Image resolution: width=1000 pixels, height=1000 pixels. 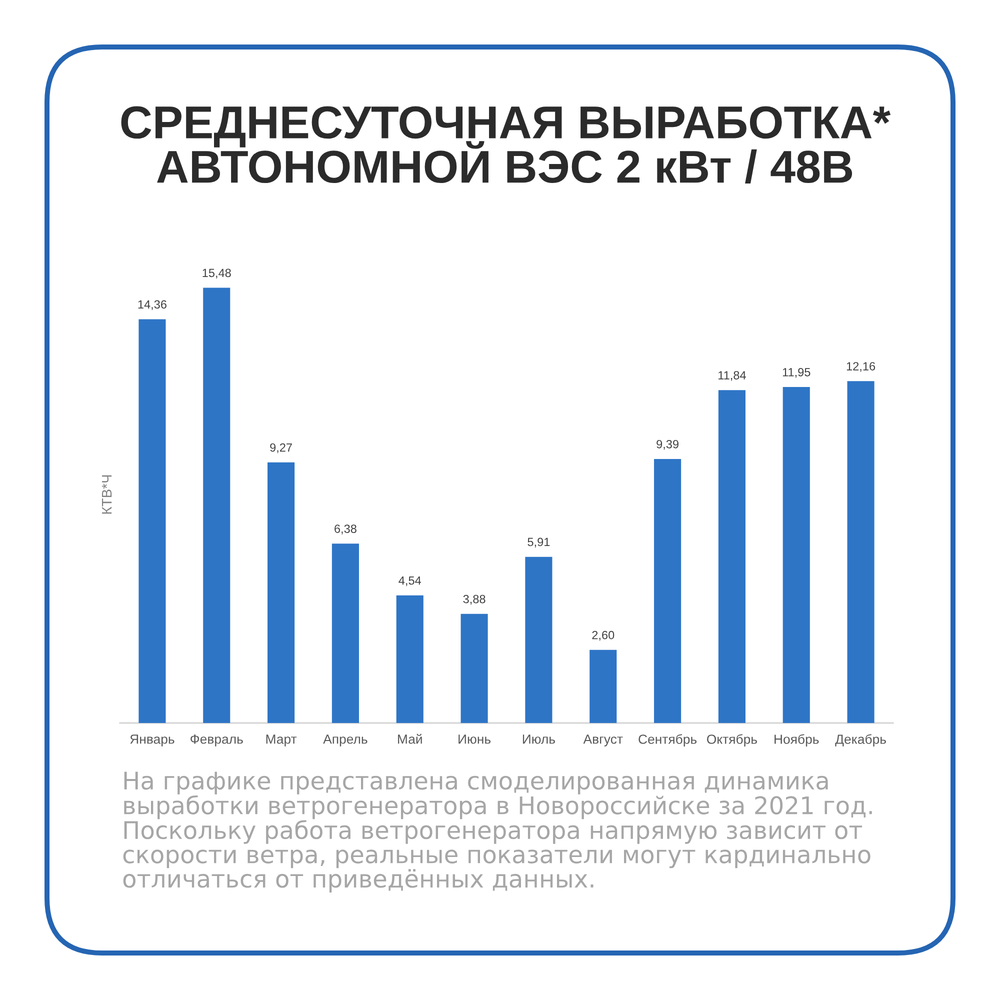 I want to click on data-label: 11,84, so click(x=732, y=376).